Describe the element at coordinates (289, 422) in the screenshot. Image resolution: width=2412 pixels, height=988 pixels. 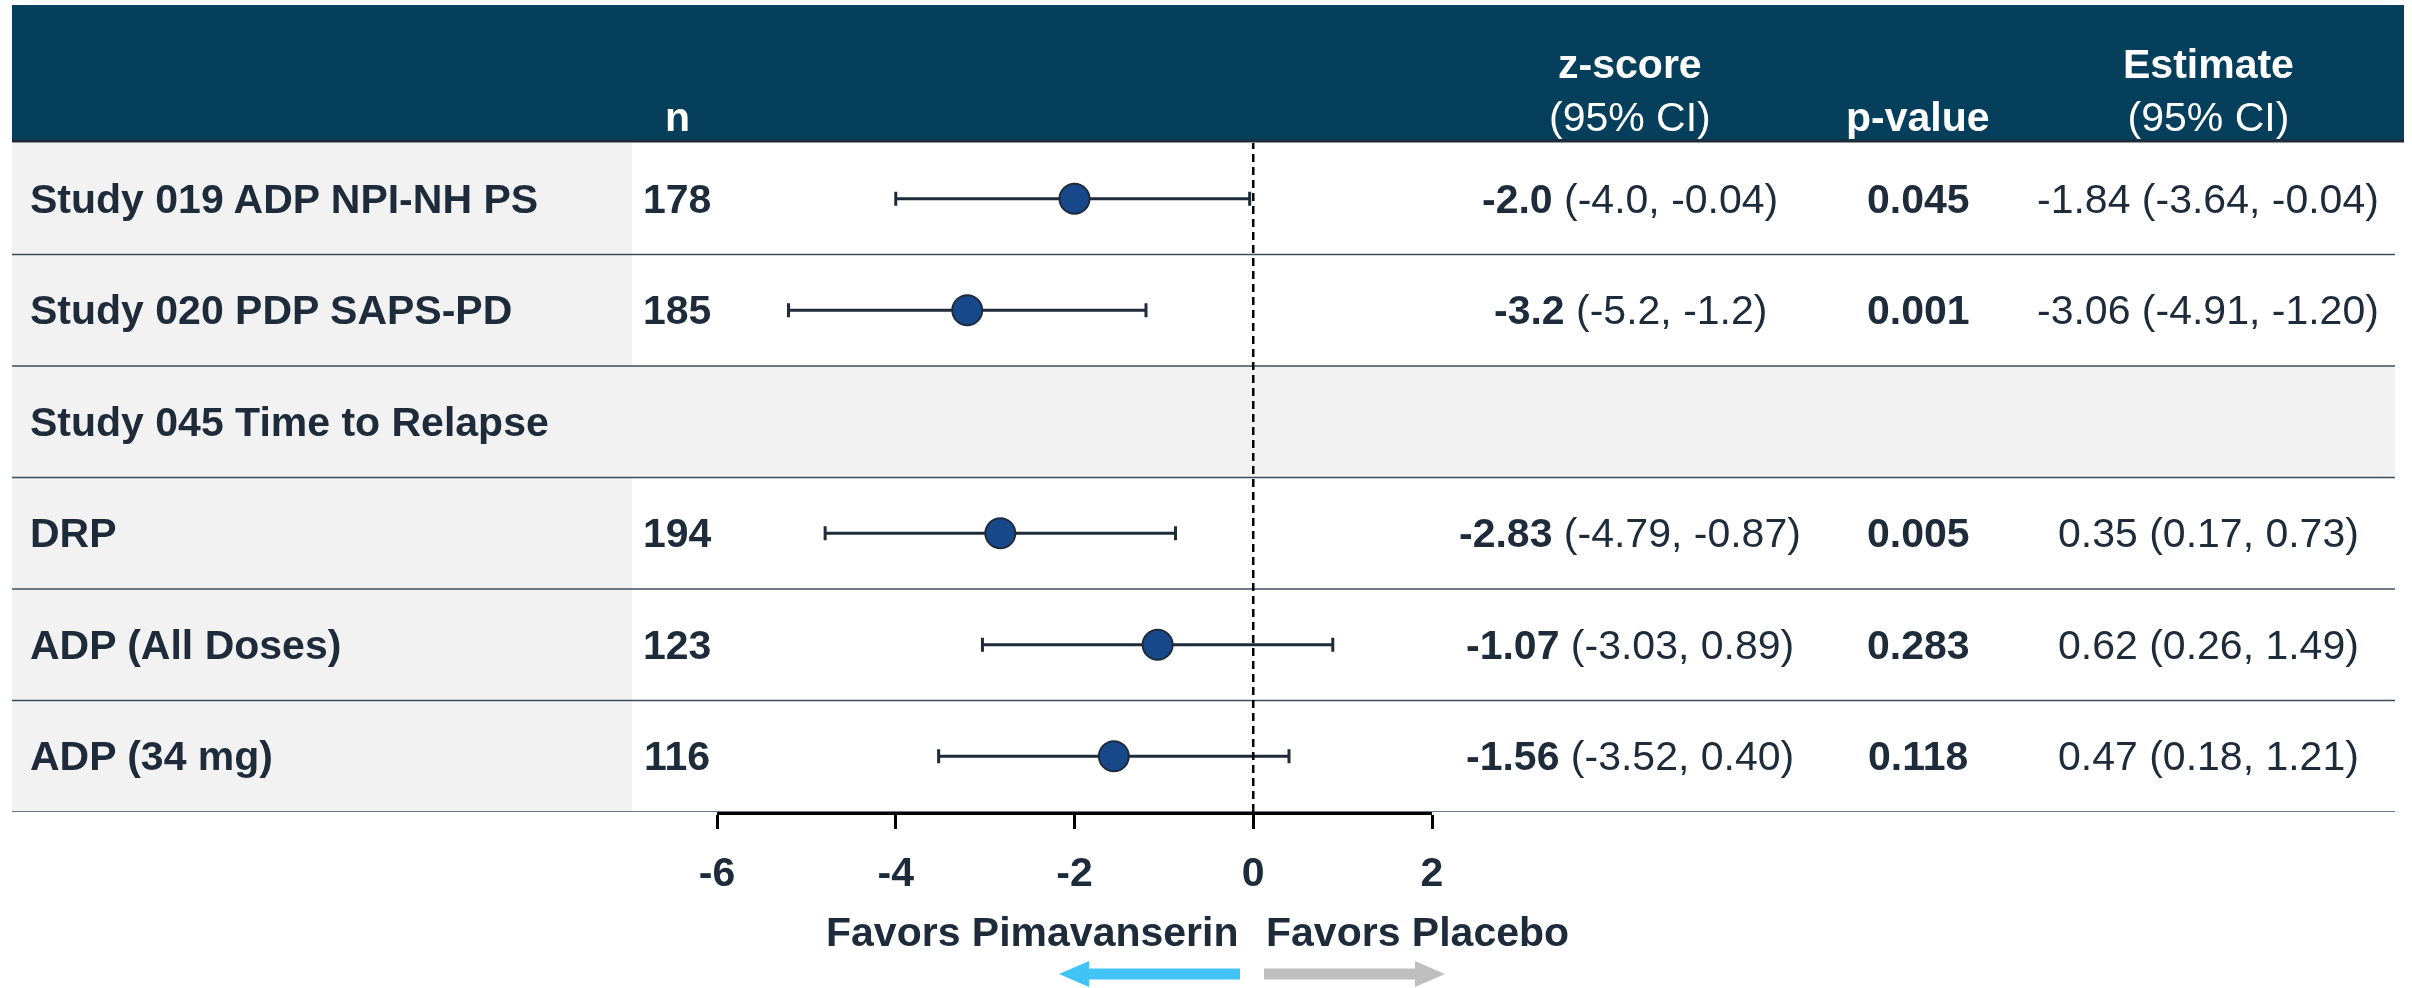
I see `y-tick-label: Study 045 Time to Relapse` at that location.